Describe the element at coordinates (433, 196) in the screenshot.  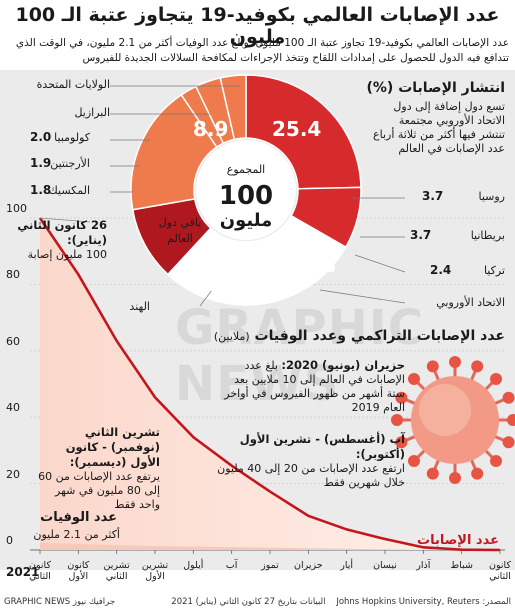
I see `value-russia: 3.7` at that location.